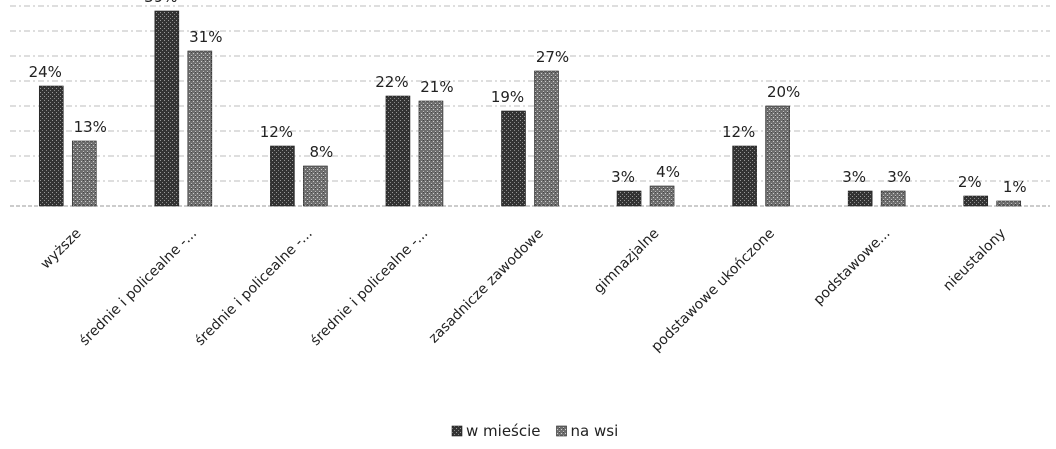  Describe the element at coordinates (783, 92) in the screenshot. I see `data-label: 20%` at that location.